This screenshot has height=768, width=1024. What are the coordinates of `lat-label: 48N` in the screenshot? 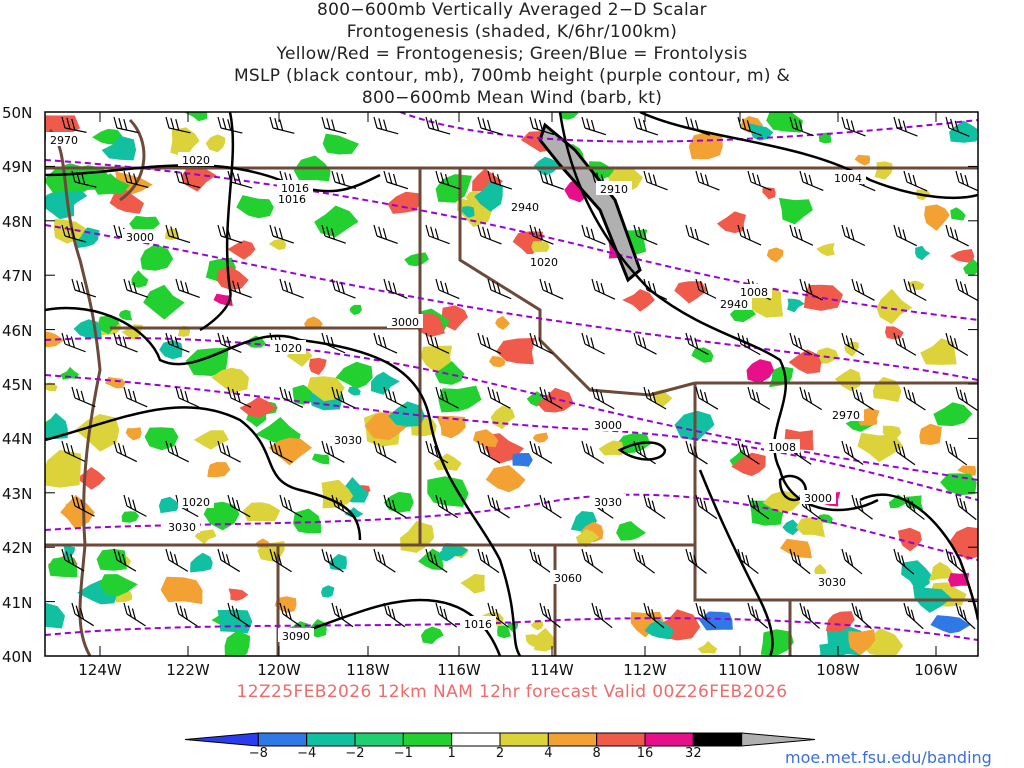 It's located at (17, 221).